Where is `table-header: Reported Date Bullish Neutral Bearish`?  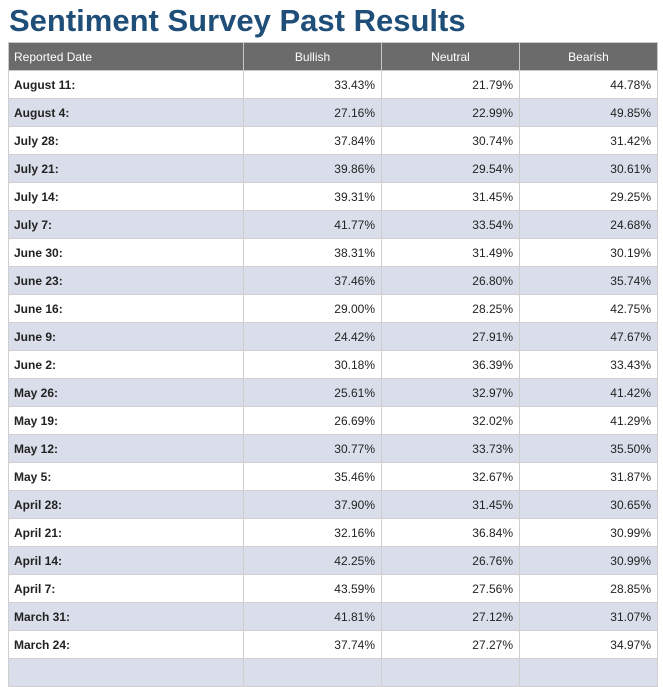
table-header: Reported Date Bullish Neutral Bearish is located at coordinates (333, 56).